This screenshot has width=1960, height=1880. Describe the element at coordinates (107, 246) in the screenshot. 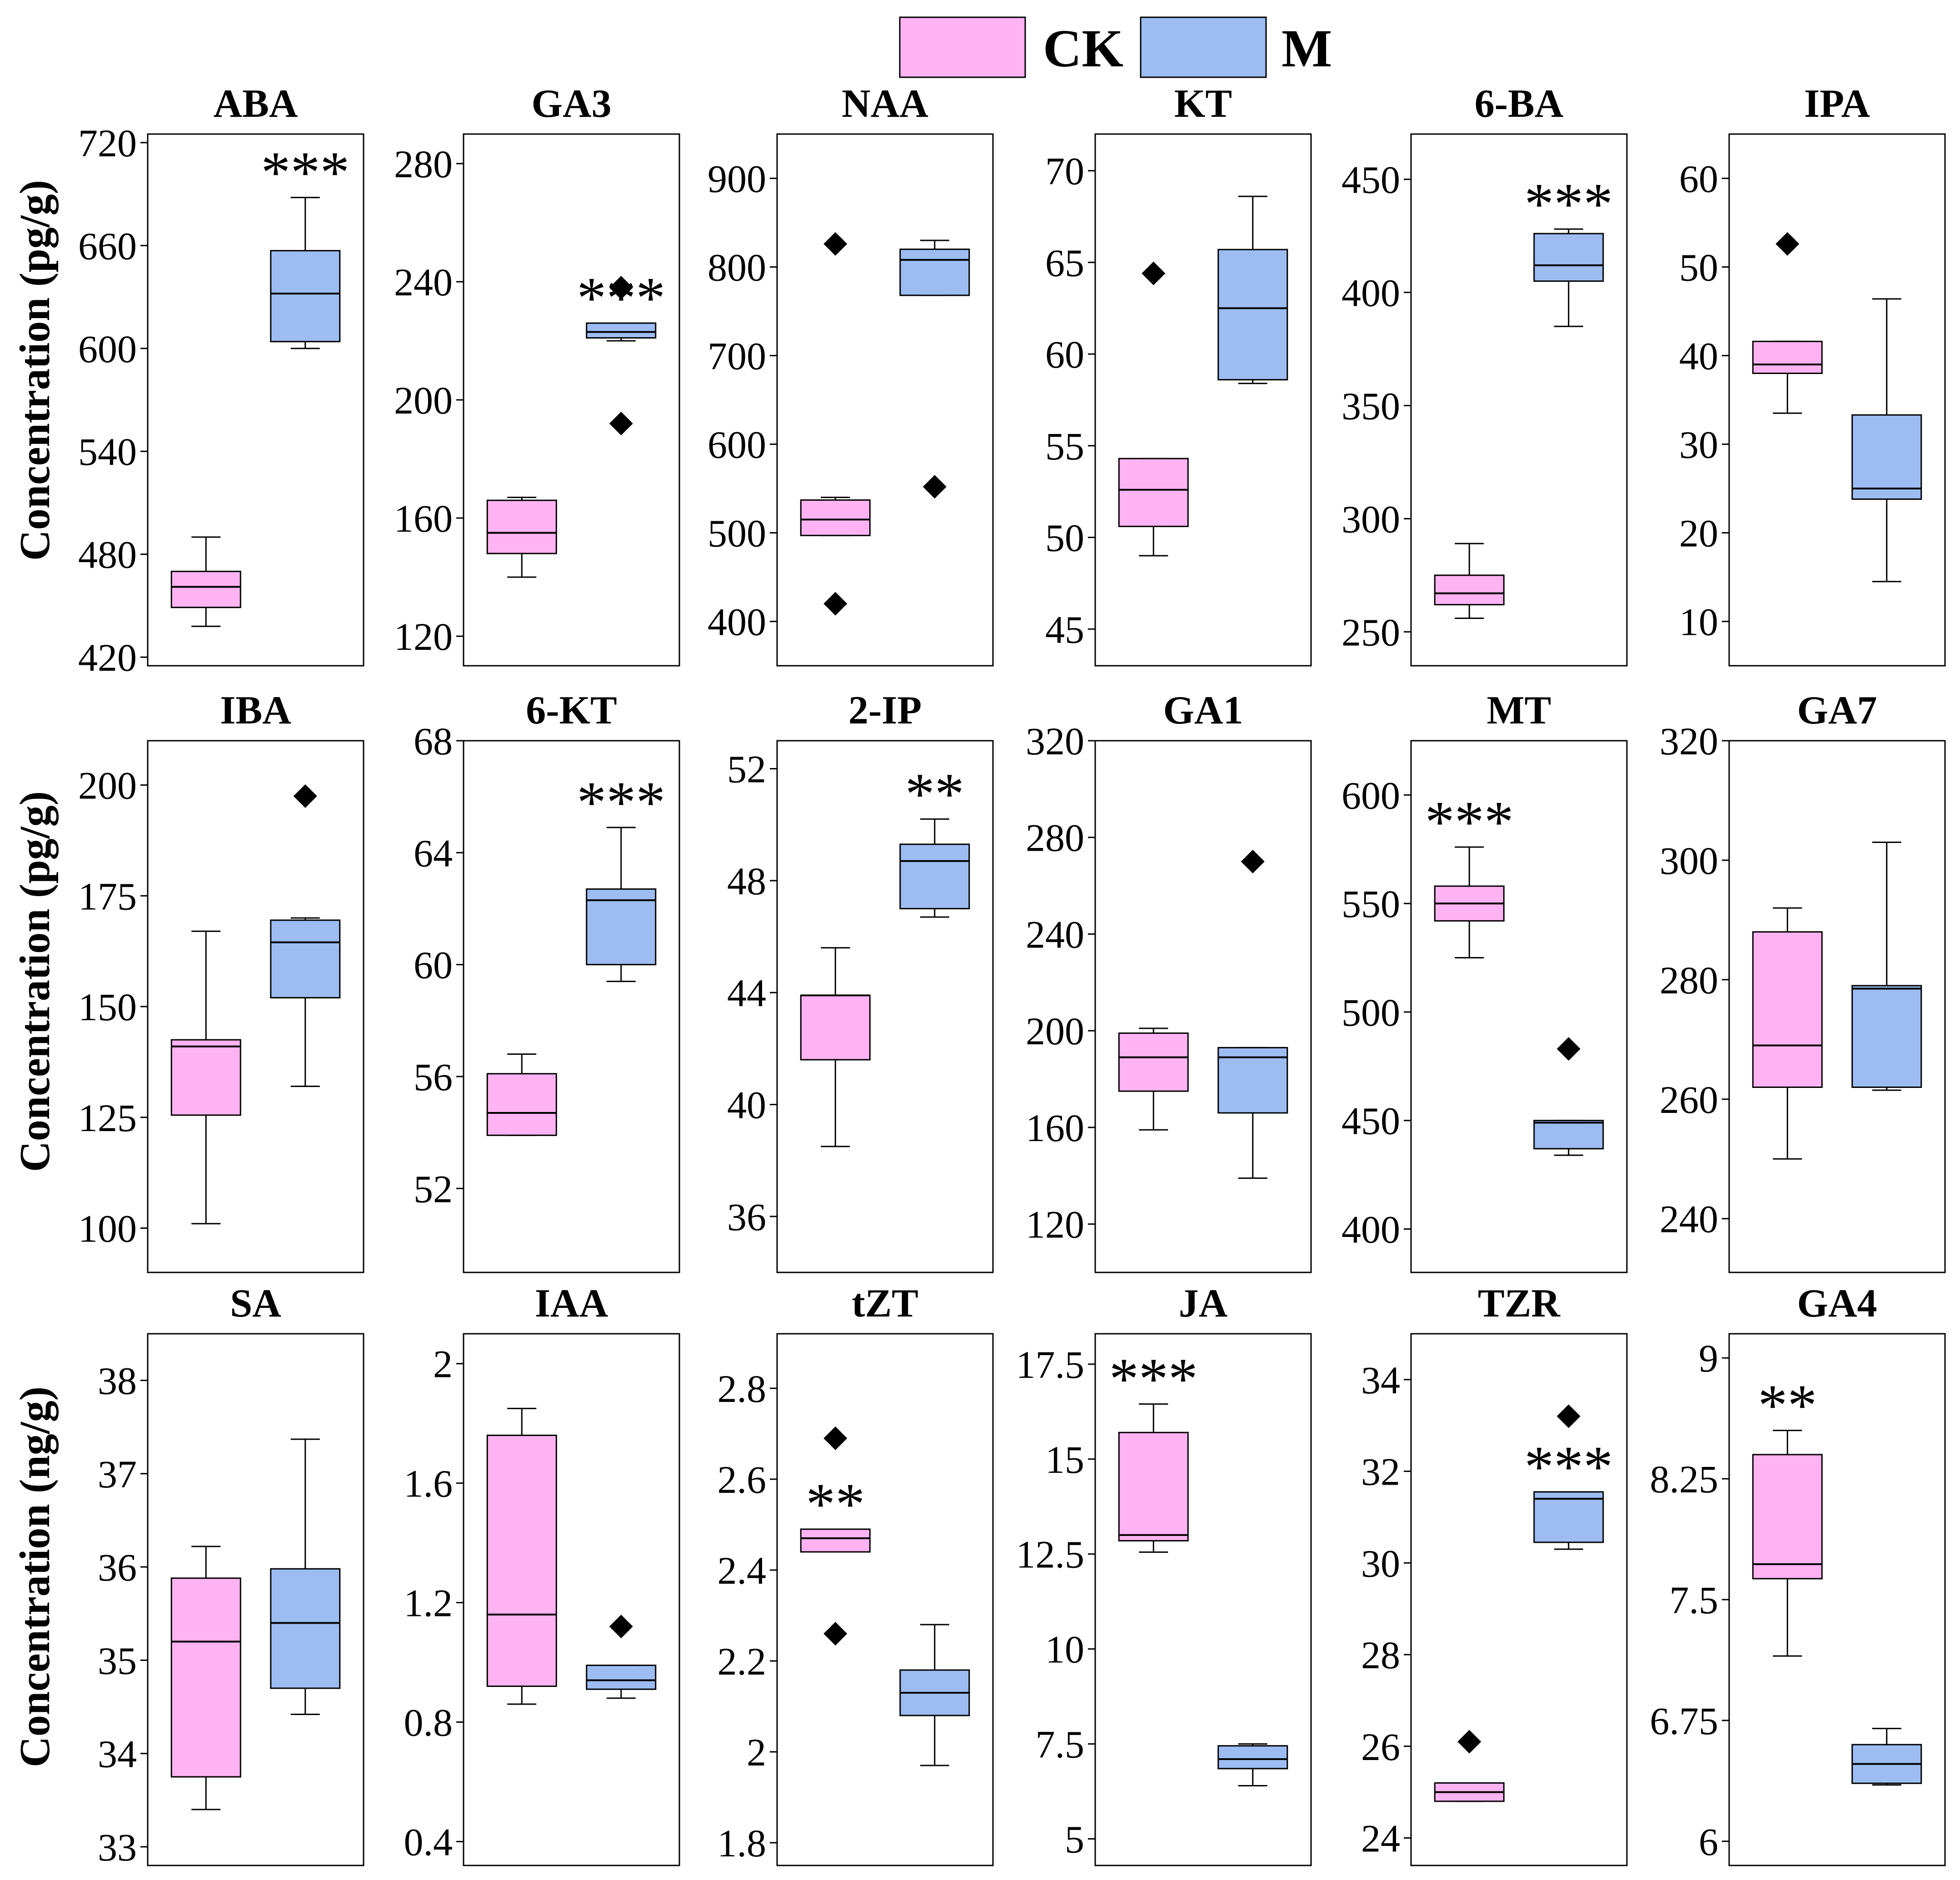

I see `y-tick-label: 660` at that location.